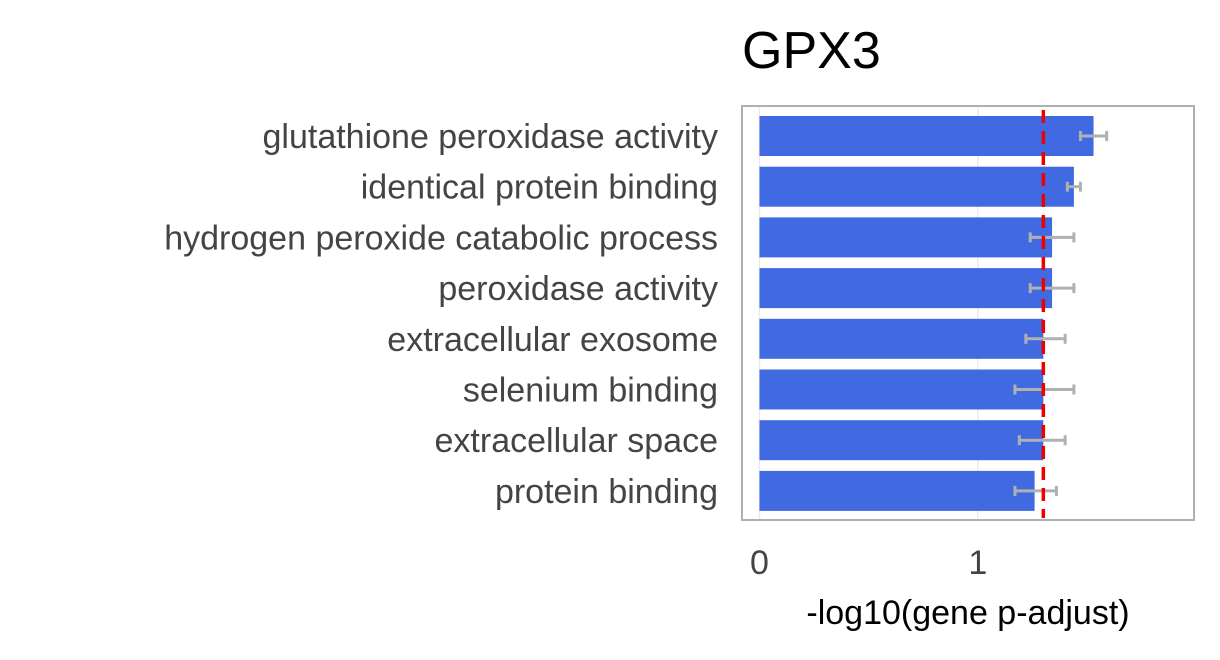 The width and height of the screenshot is (1220, 660). What do you see at coordinates (1061, 313) in the screenshot?
I see `error-bars` at bounding box center [1061, 313].